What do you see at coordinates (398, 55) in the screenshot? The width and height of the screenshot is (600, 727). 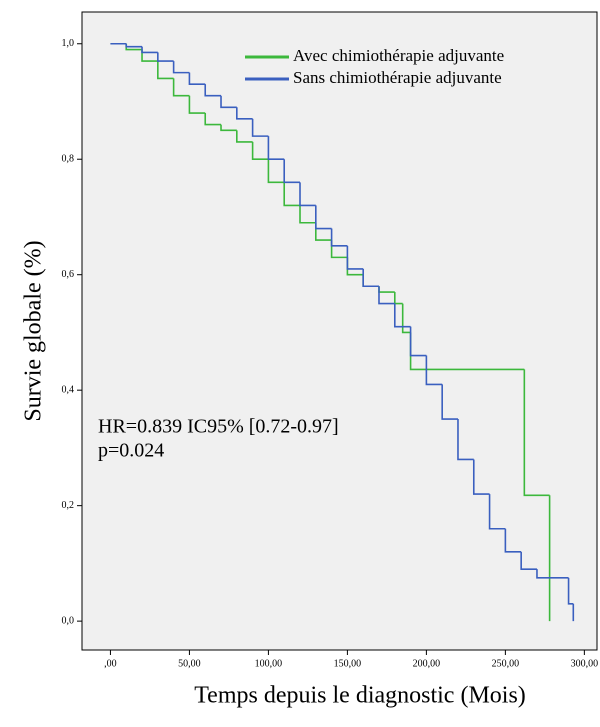 I see `legend-label: Avec chimiothérapie adjuvante` at bounding box center [398, 55].